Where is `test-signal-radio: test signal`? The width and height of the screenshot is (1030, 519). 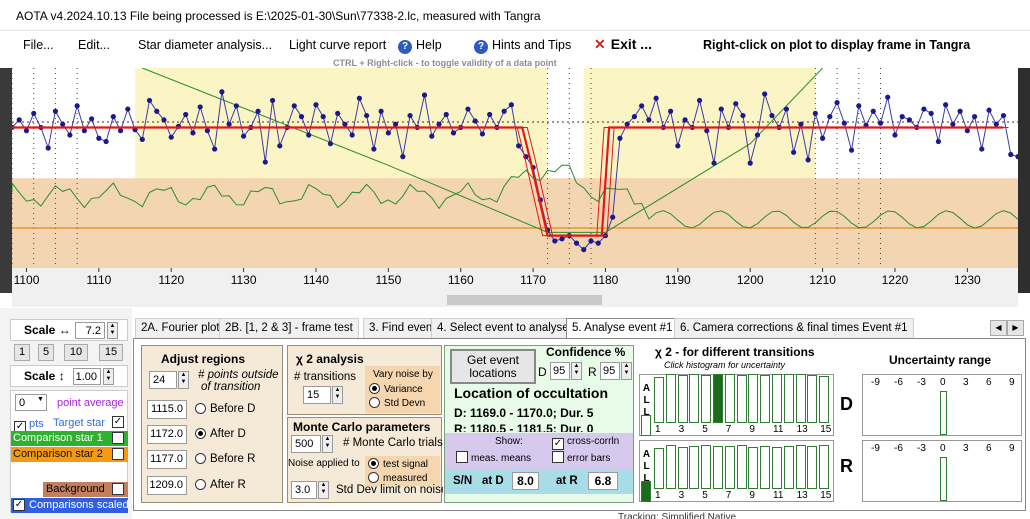 test-signal-radio: test signal is located at coordinates (398, 464).